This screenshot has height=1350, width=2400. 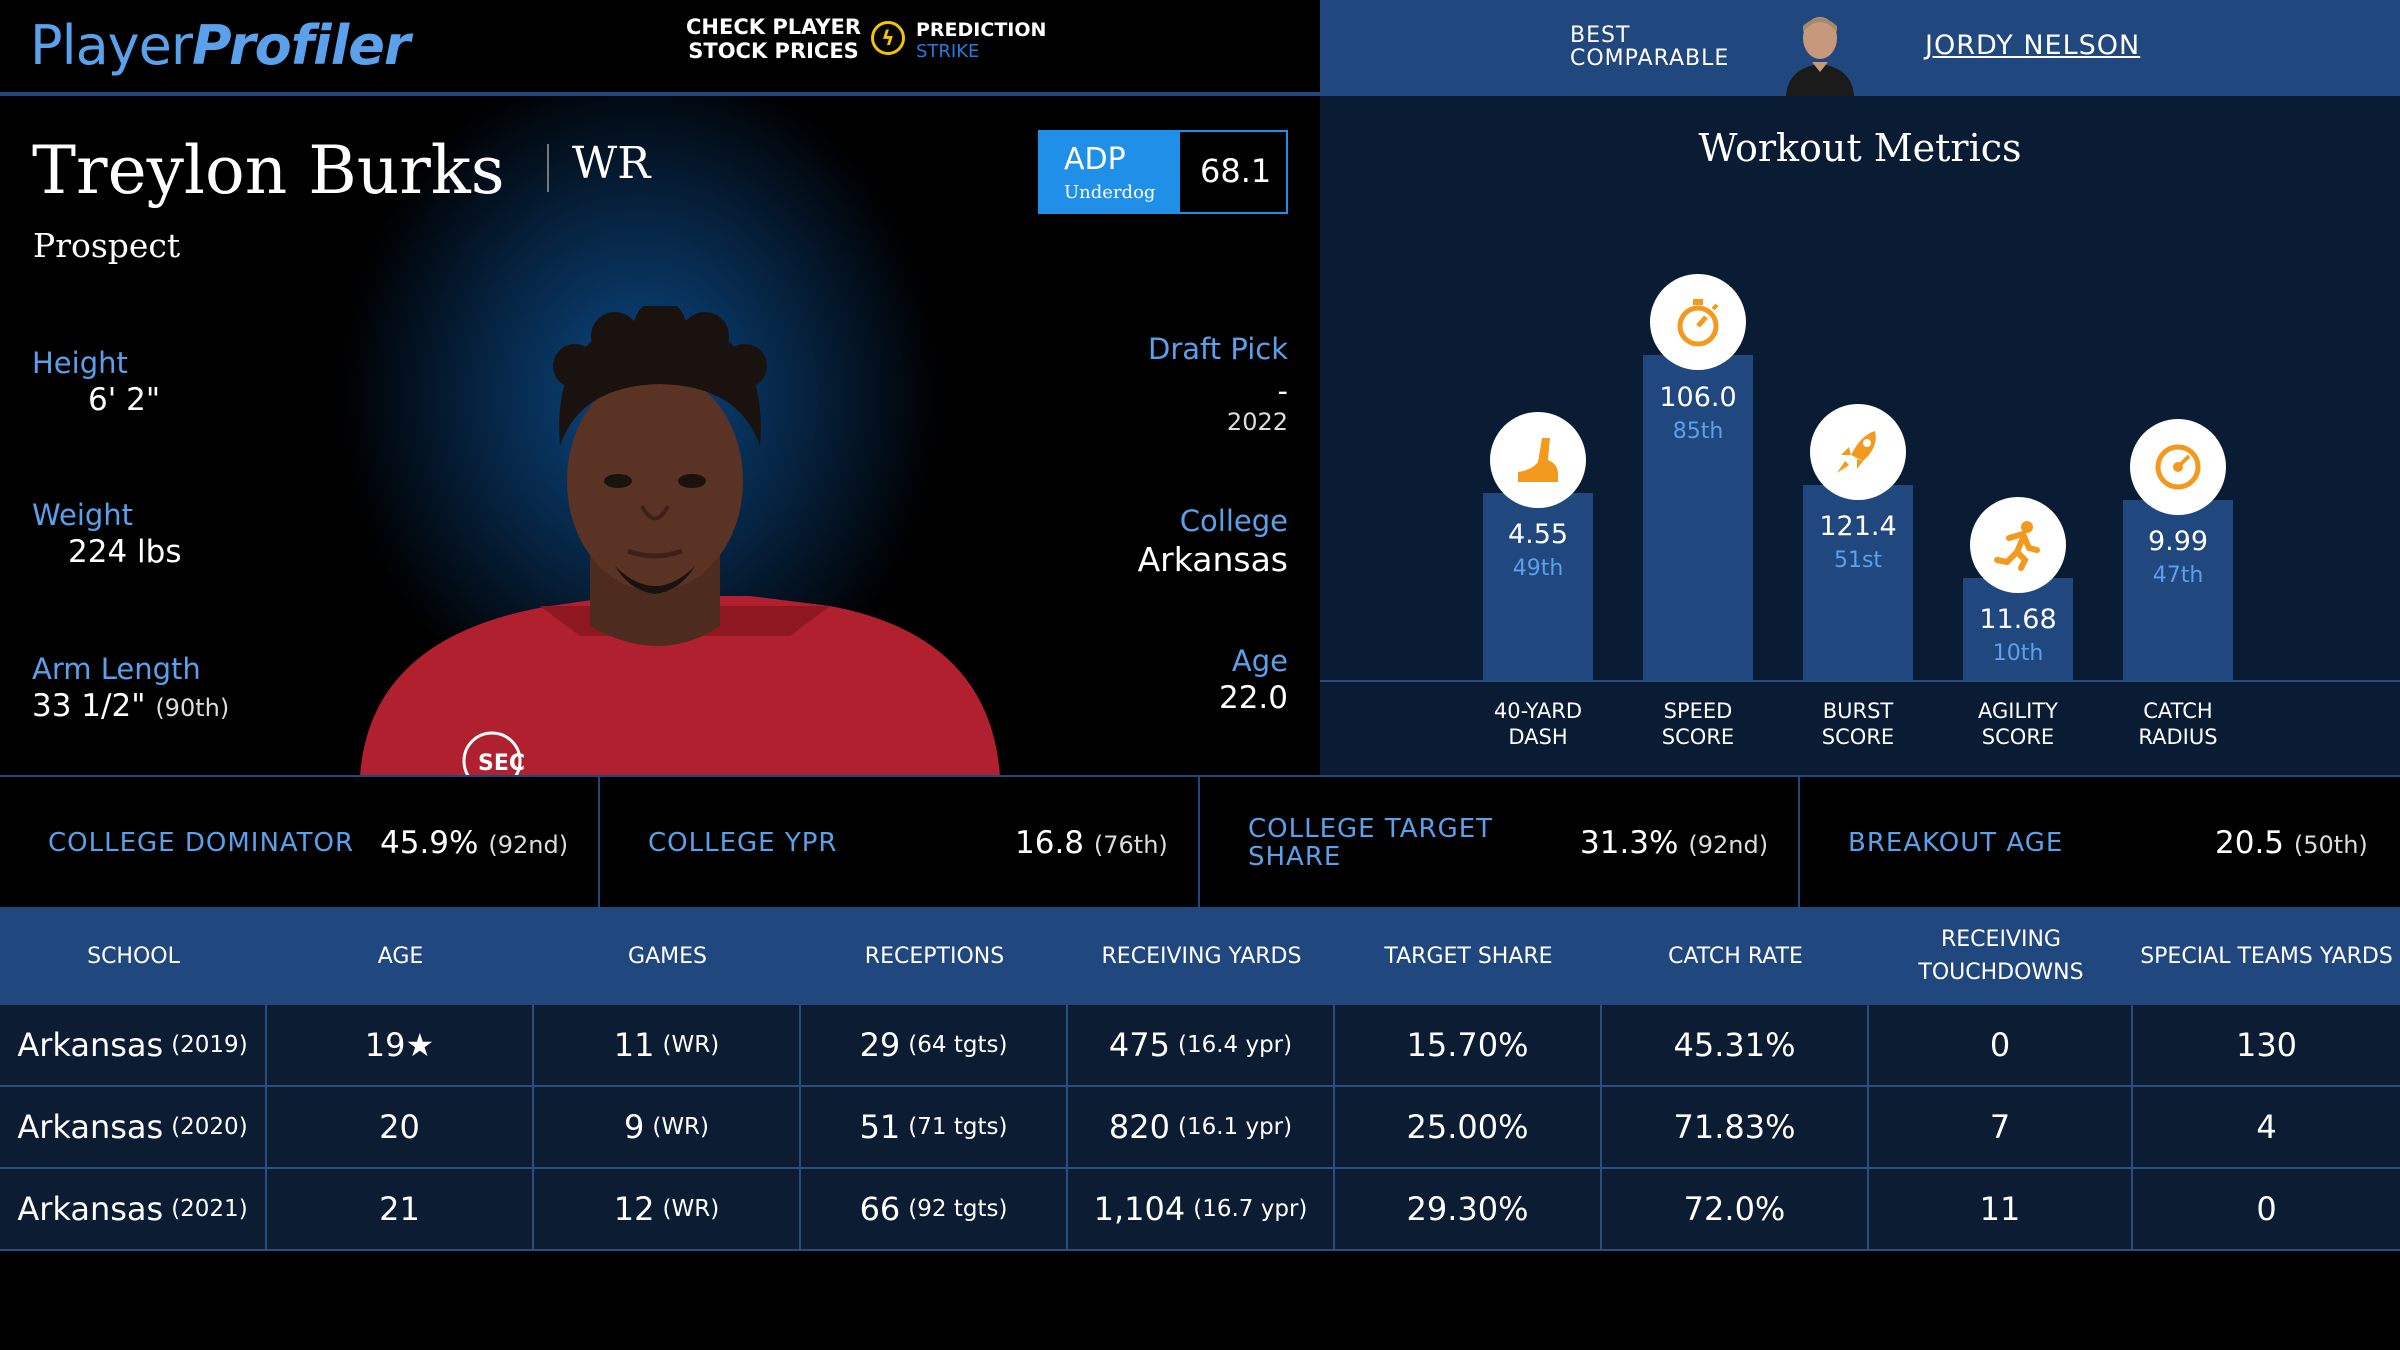 I want to click on cell-receiving-yards: 820 (16.1 ypr), so click(x=1201, y=1127).